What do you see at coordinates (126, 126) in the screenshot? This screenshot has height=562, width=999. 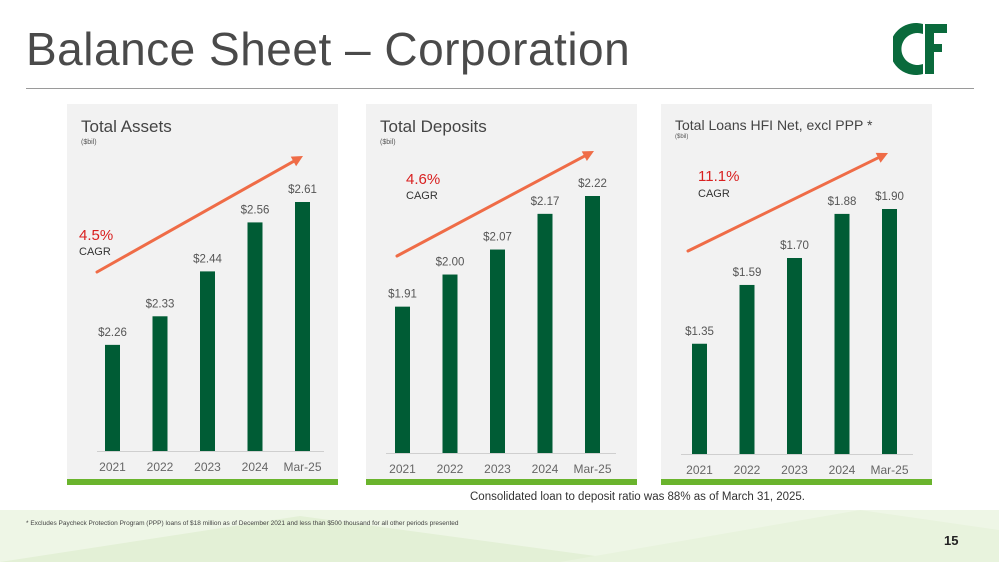 I see `chart-title: Total Assets` at bounding box center [126, 126].